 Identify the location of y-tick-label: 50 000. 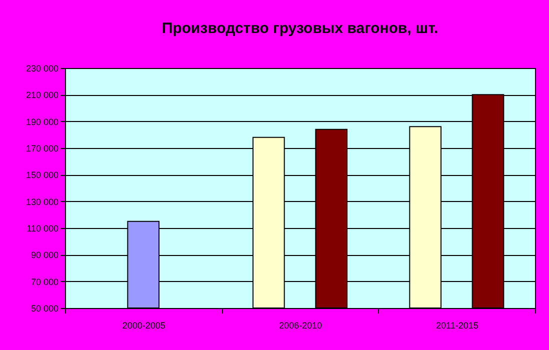
(44, 309).